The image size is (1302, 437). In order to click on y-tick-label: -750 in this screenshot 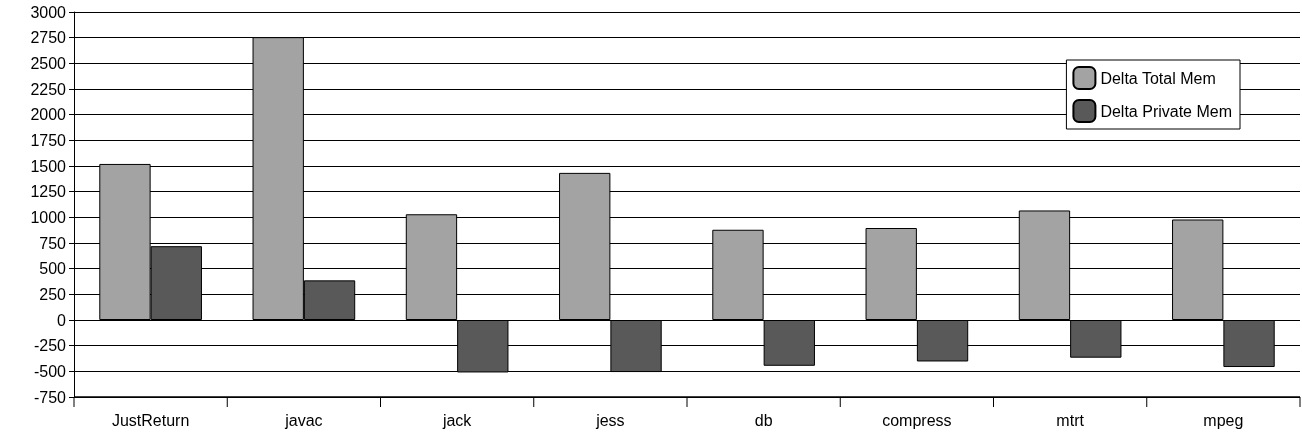, I will do `click(50, 397)`.